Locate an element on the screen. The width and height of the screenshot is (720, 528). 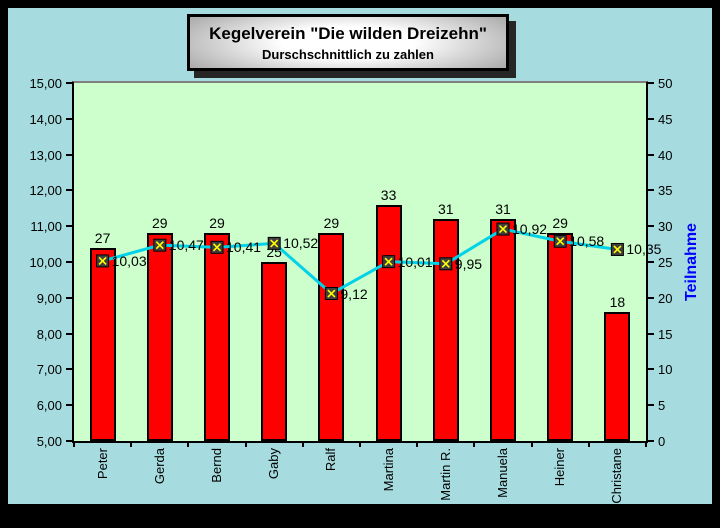
bar-value-label: 33 is located at coordinates (388, 194).